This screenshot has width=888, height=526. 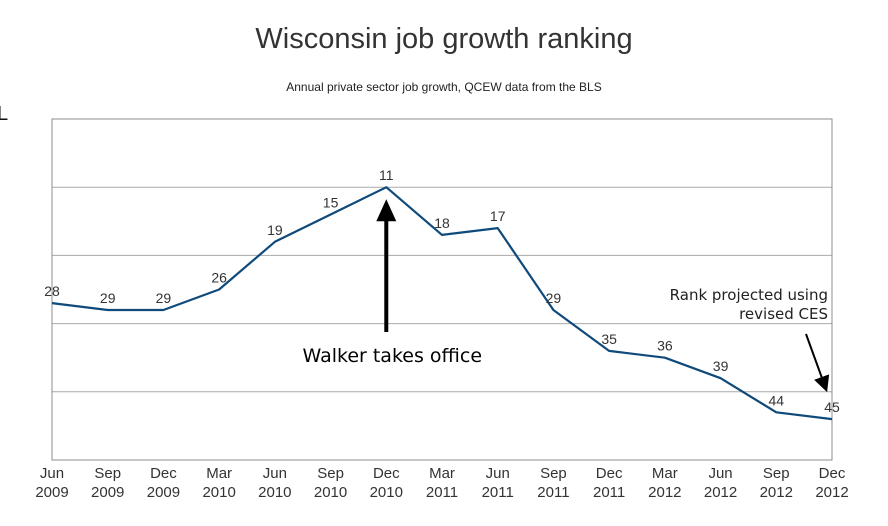 I want to click on x-tick-label: Sep 2011, so click(x=553, y=483).